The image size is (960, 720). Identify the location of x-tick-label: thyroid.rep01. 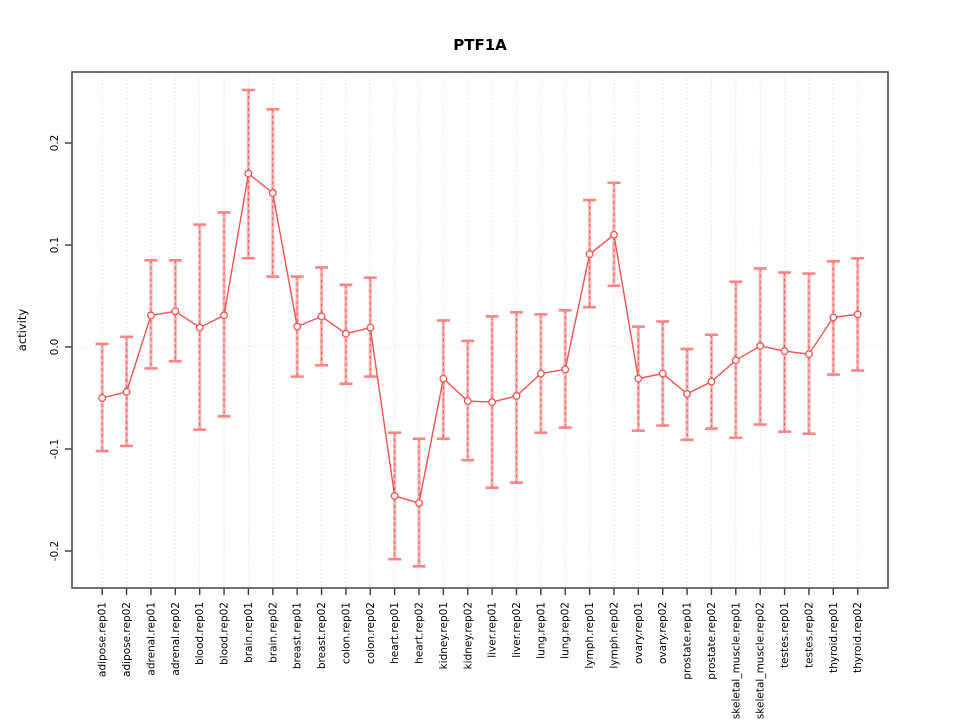
(834, 637).